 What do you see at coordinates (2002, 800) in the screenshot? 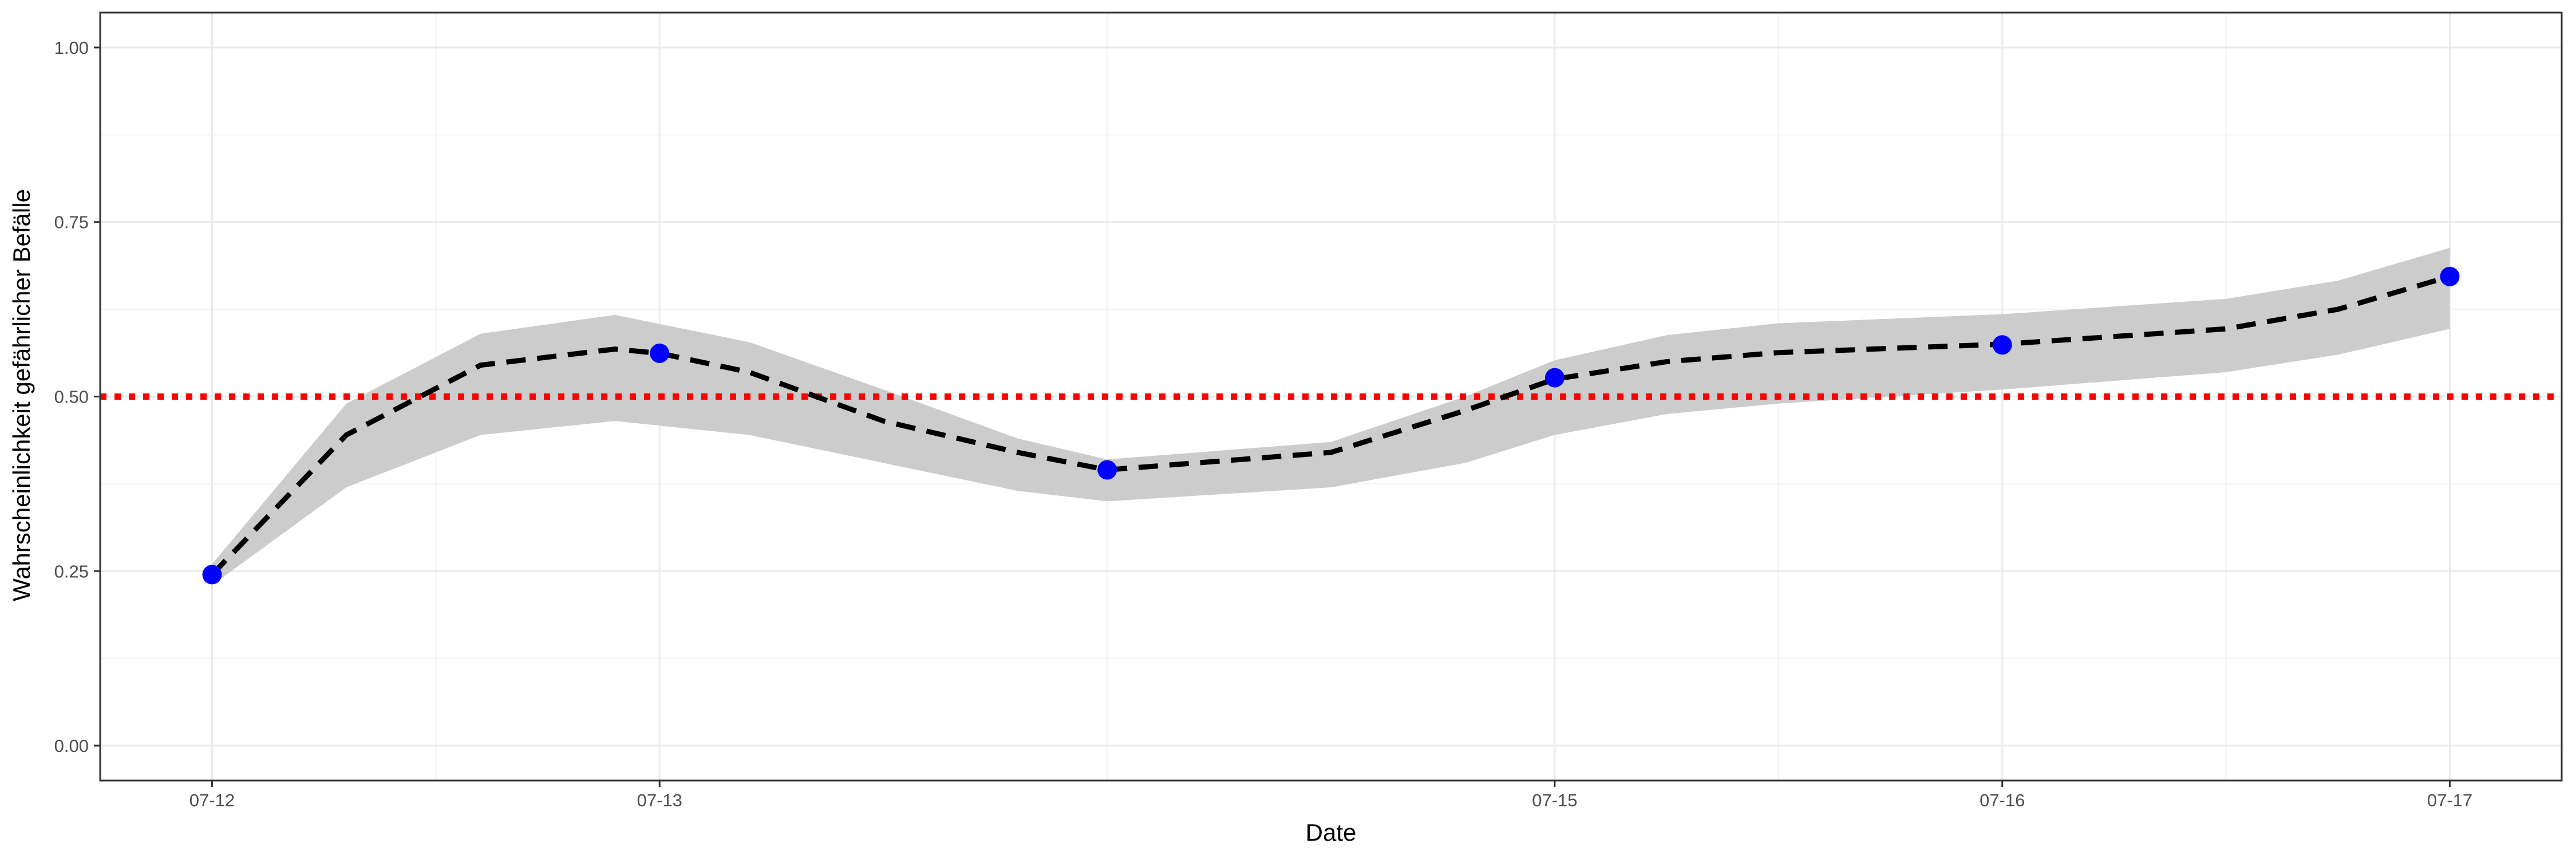
I see `x-tick-label: 07-16` at bounding box center [2002, 800].